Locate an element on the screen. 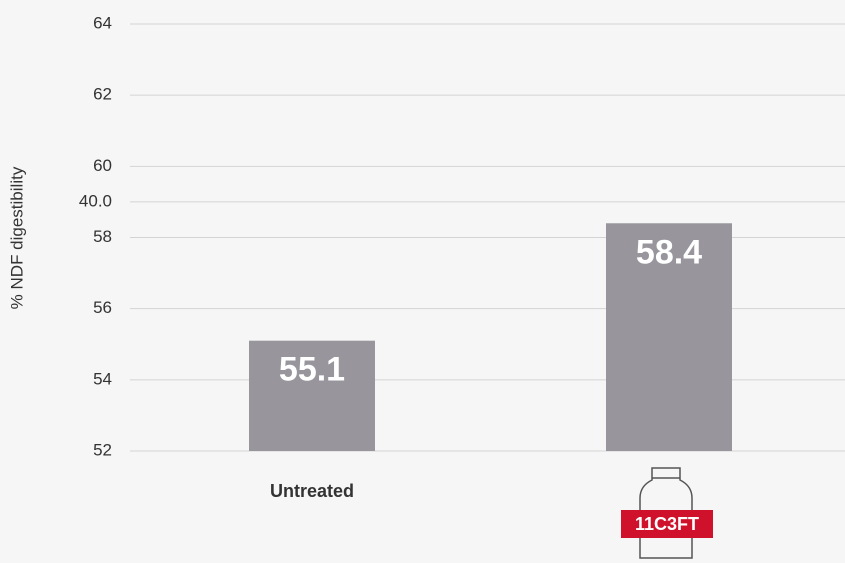  value-label: 55.1 is located at coordinates (312, 370).